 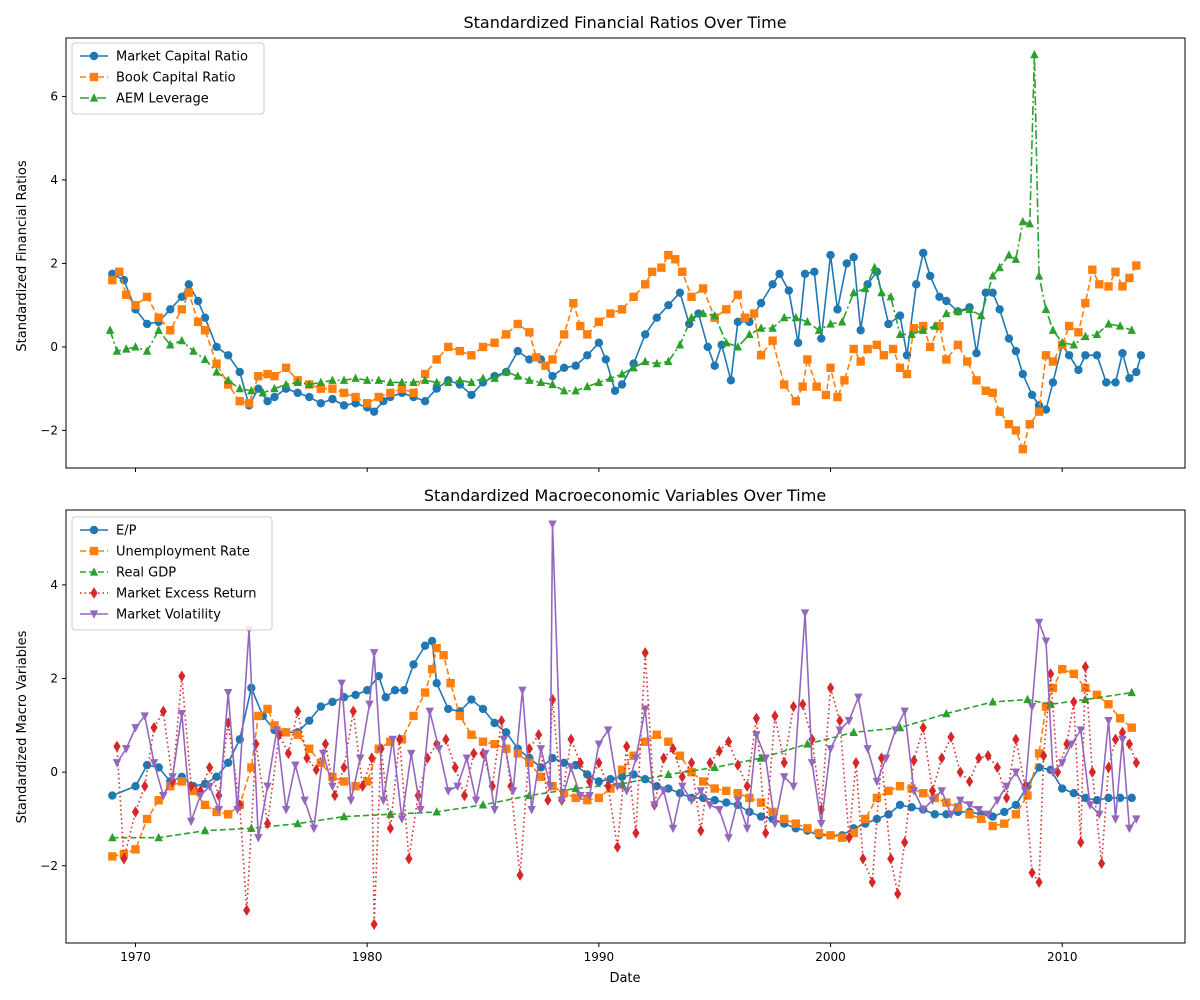 I want to click on legend-swatch-marker, so click(x=94, y=571).